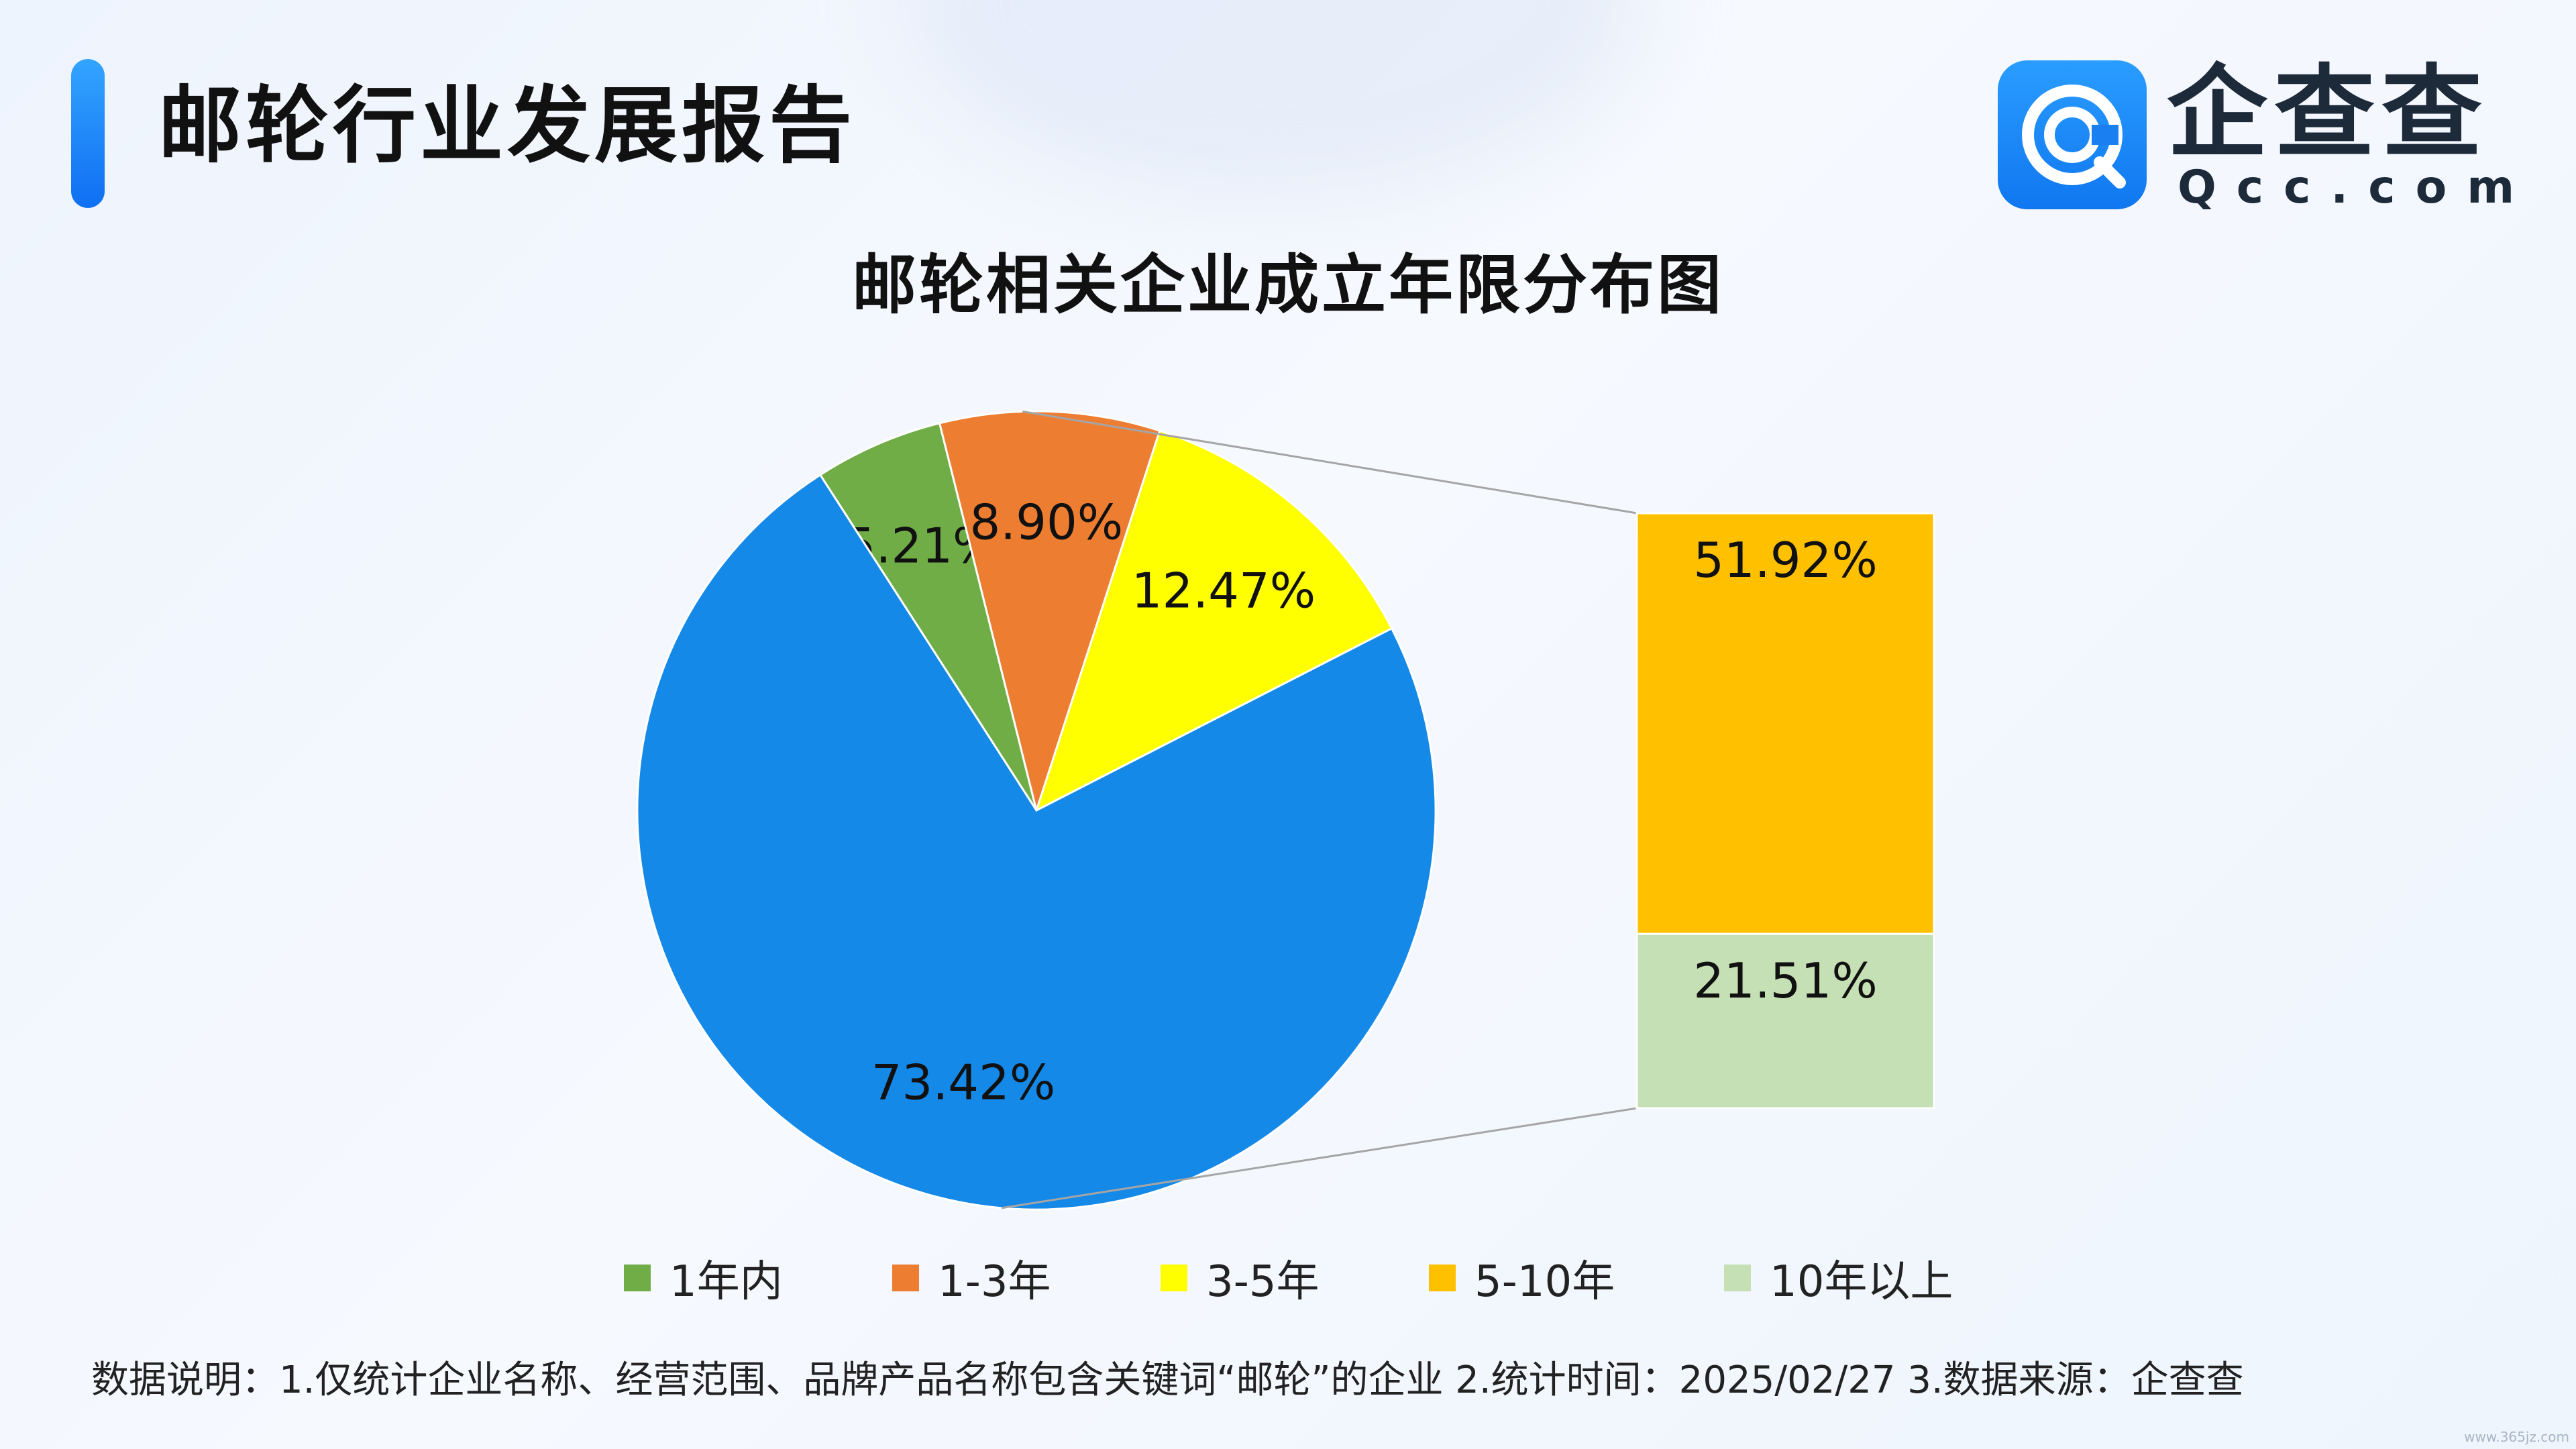 The height and width of the screenshot is (1449, 2576). I want to click on chart-title: 邮轮相关企业成立年限分布图, so click(1288, 285).